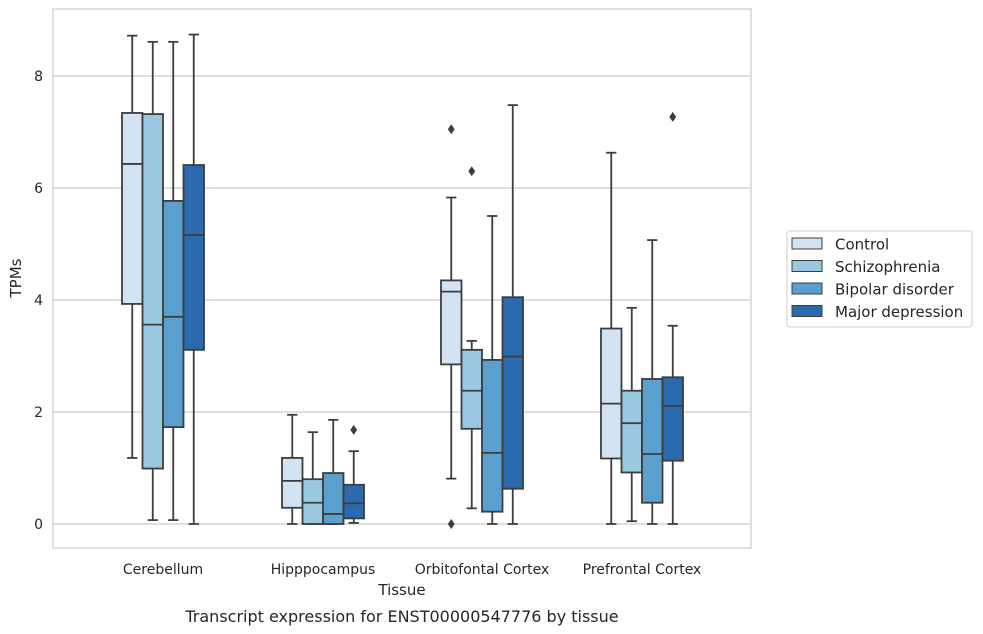 This screenshot has height=634, width=983. What do you see at coordinates (862, 245) in the screenshot?
I see `legend-label: Control` at bounding box center [862, 245].